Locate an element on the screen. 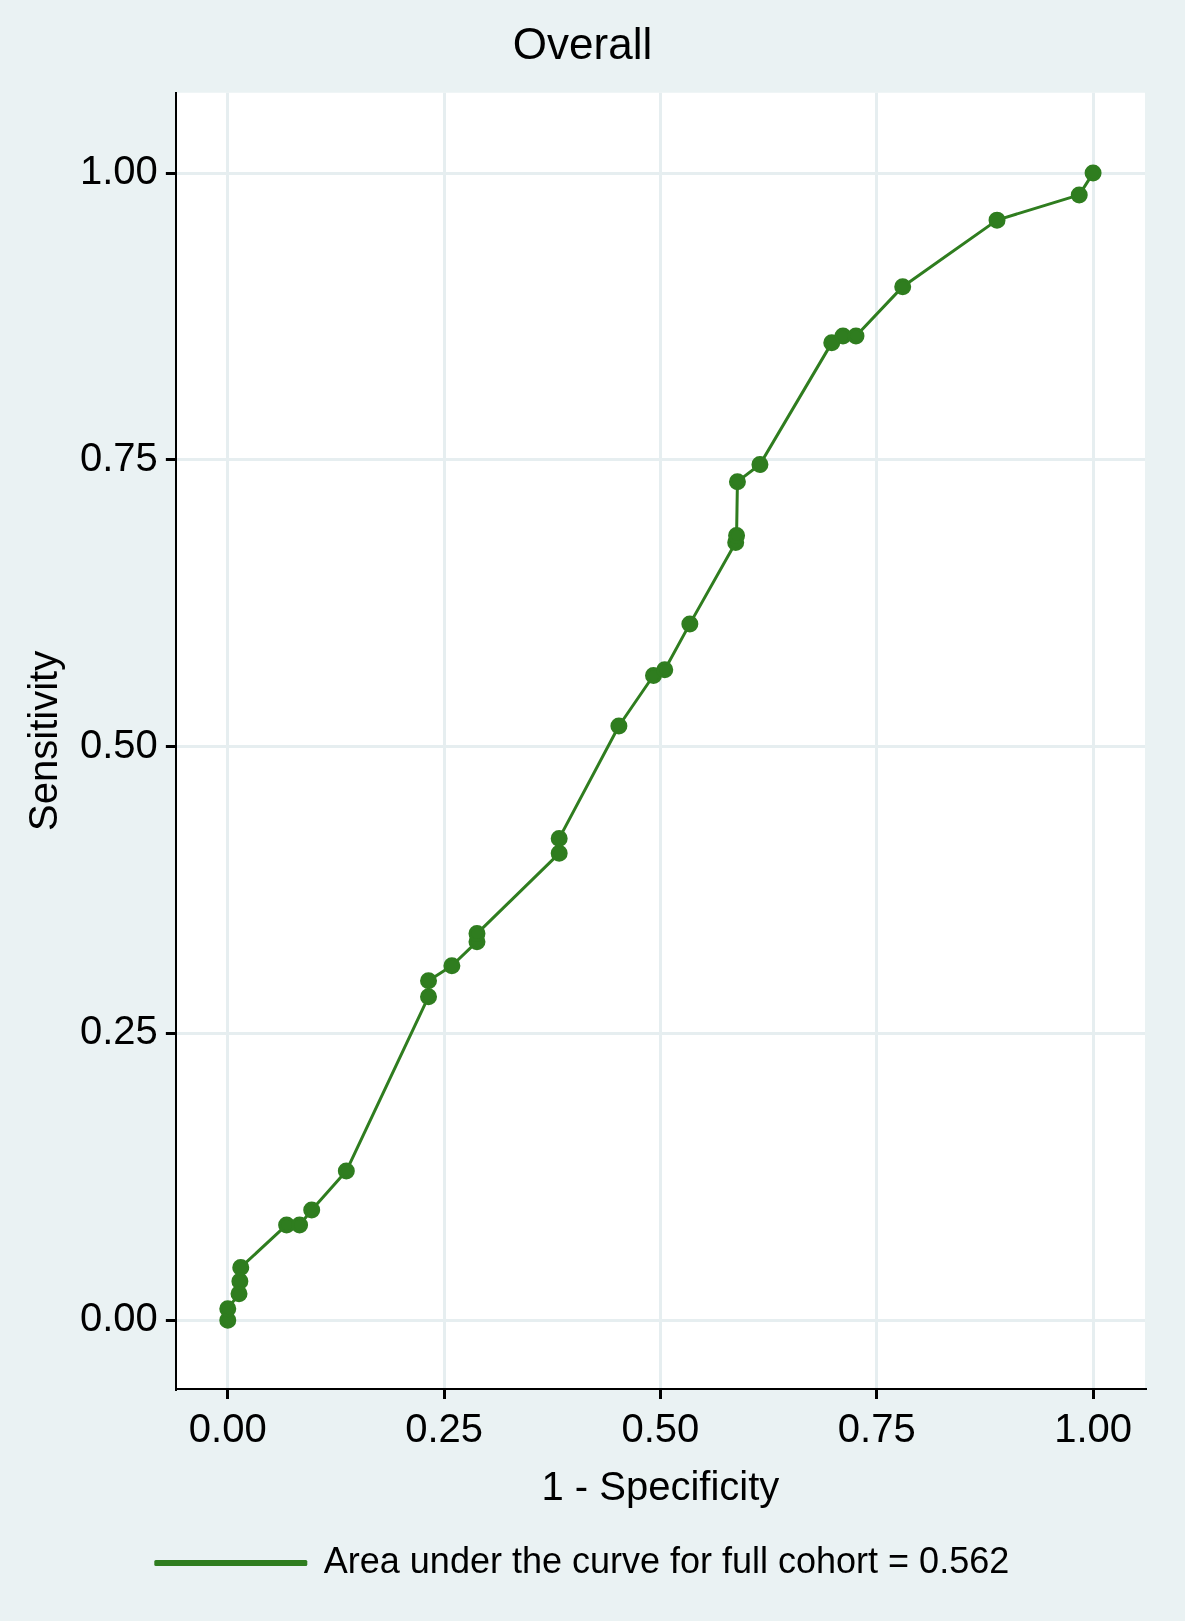 The height and width of the screenshot is (1621, 1185). chart-title: Overall is located at coordinates (582, 43).